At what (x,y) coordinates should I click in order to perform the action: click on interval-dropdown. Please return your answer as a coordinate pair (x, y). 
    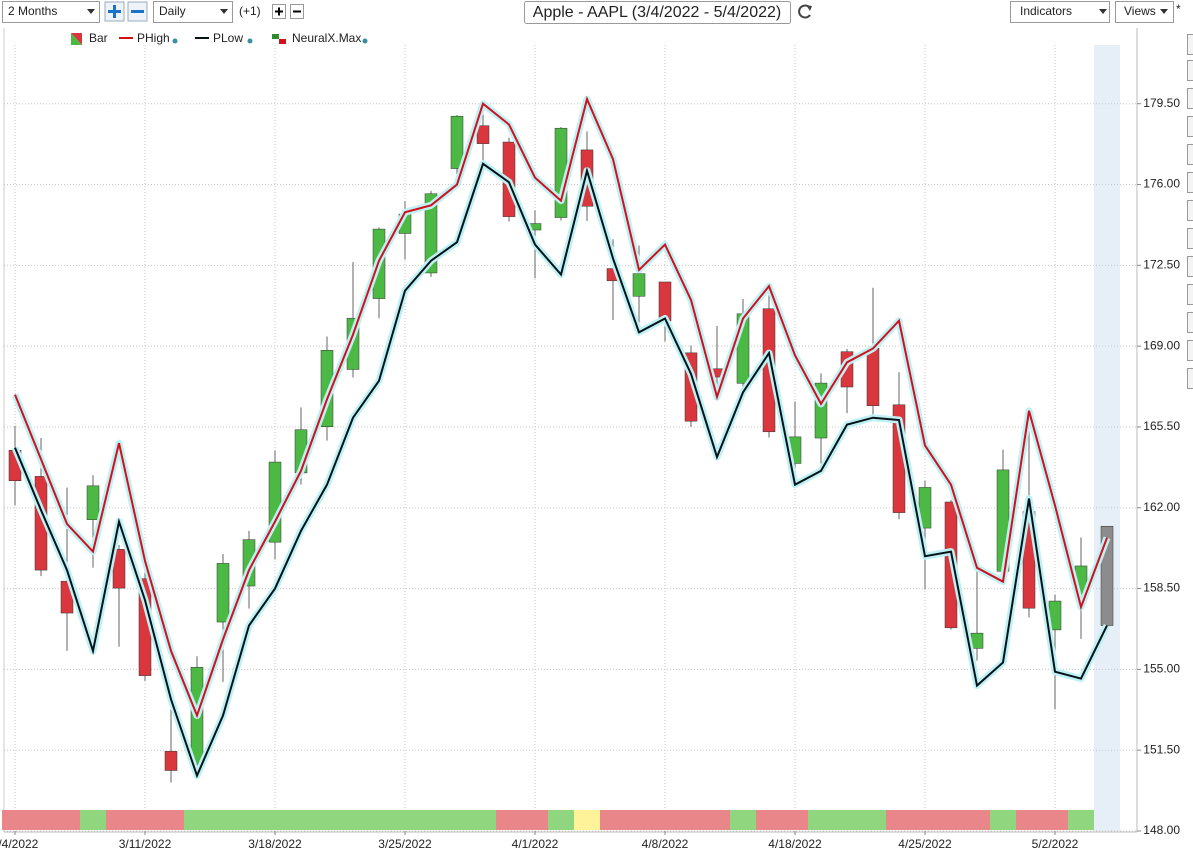
    Looking at the image, I should click on (193, 12).